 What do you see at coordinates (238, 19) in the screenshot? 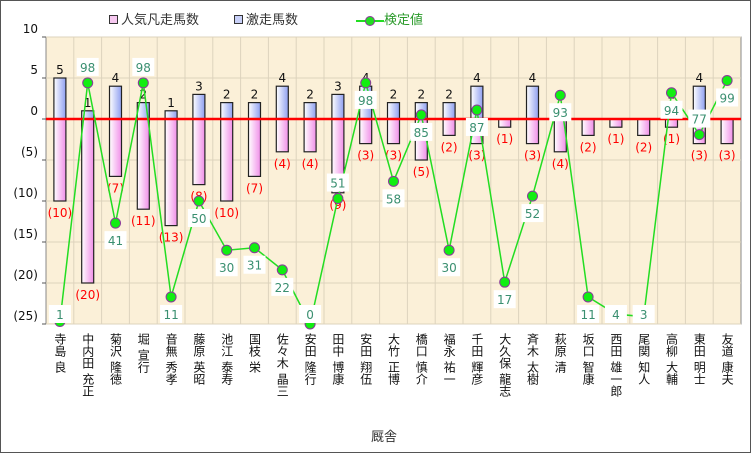
I see `legend-pos-swatch` at bounding box center [238, 19].